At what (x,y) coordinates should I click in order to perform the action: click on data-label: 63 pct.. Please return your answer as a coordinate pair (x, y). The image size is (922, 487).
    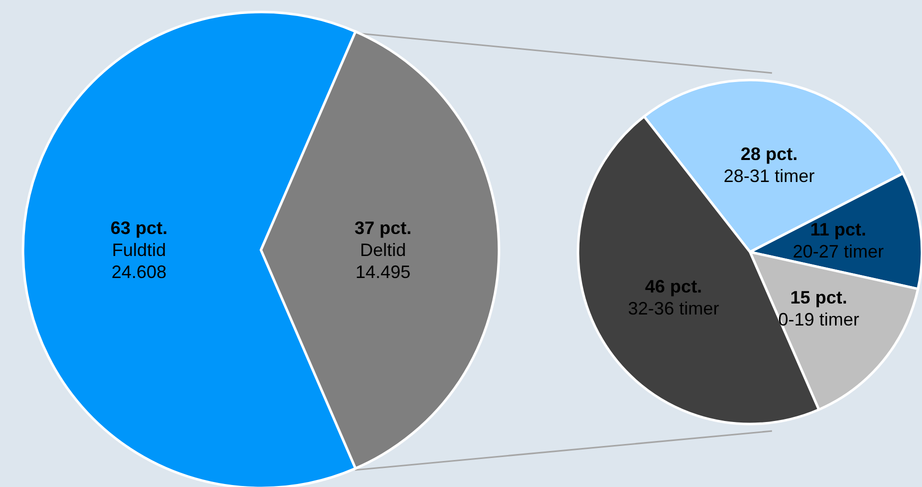
    Looking at the image, I should click on (139, 228).